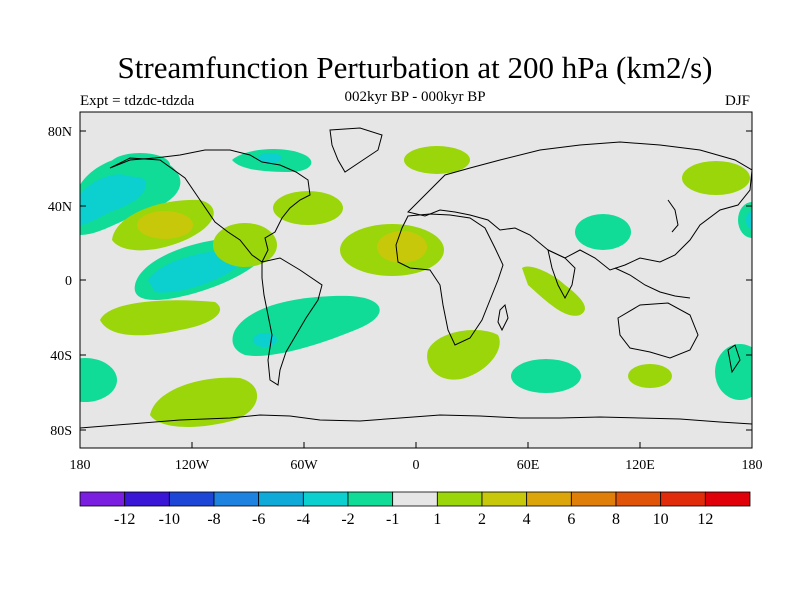 The height and width of the screenshot is (600, 800). Describe the element at coordinates (416, 465) in the screenshot. I see `lon-label: 0` at that location.